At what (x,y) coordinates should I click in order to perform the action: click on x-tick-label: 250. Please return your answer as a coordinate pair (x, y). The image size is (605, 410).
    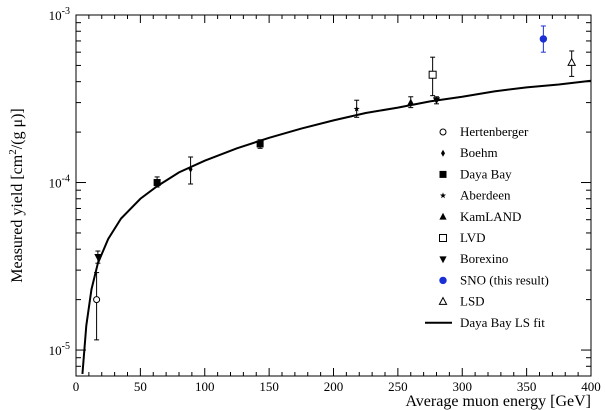
    Looking at the image, I should click on (398, 386).